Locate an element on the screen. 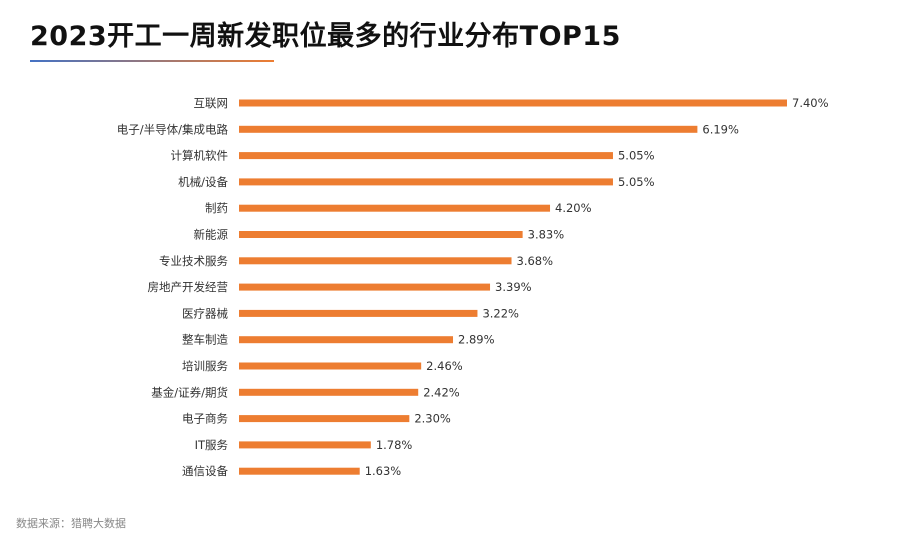  category-label: 电子/半导体/集成电路 is located at coordinates (173, 129).